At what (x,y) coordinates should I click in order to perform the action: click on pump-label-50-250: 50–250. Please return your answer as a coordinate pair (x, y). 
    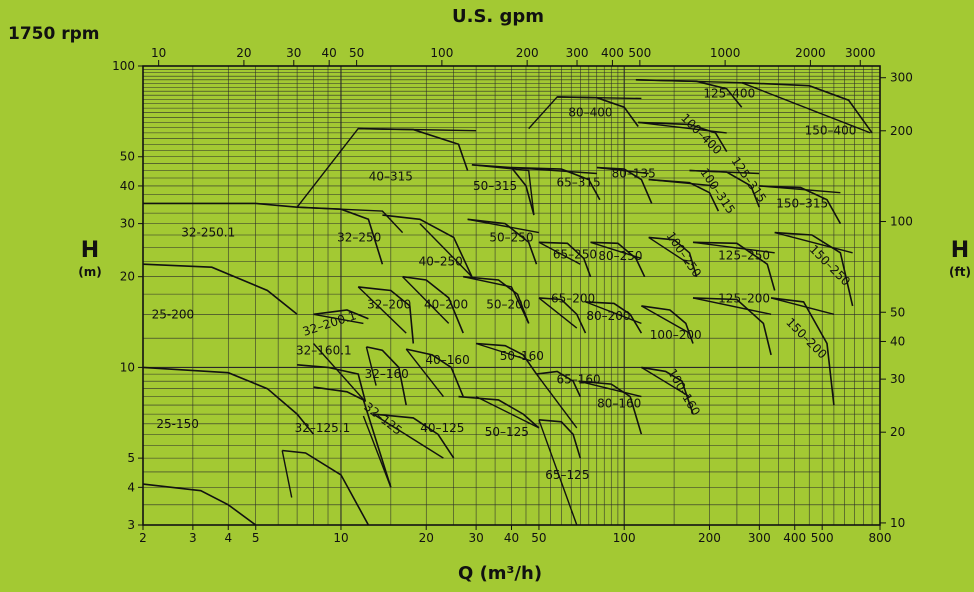
    Looking at the image, I should click on (511, 237).